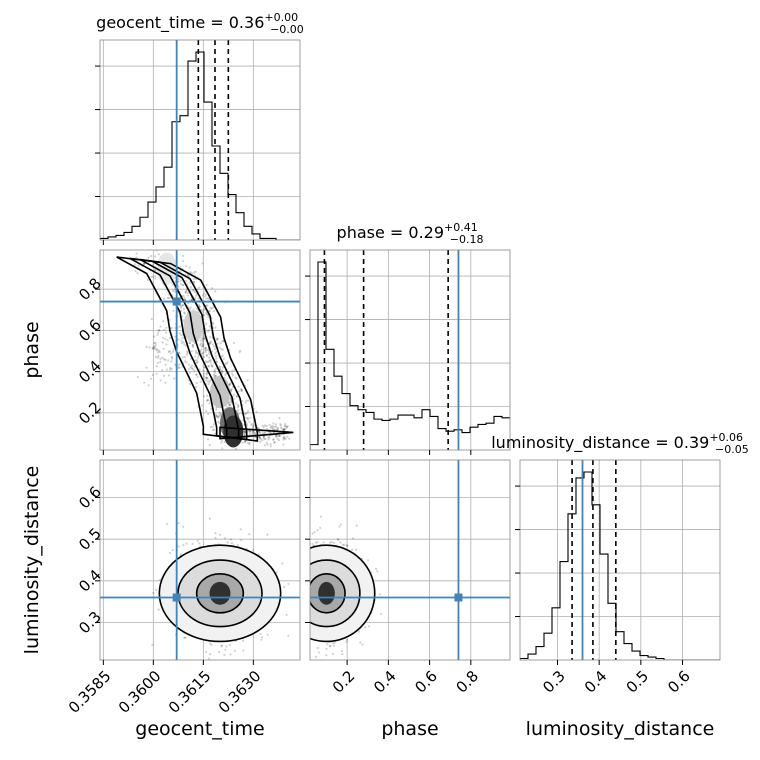  Describe the element at coordinates (468, 682) in the screenshot. I see `scatter-phase-luminosity_distance-tick-label-x: 0.8` at that location.